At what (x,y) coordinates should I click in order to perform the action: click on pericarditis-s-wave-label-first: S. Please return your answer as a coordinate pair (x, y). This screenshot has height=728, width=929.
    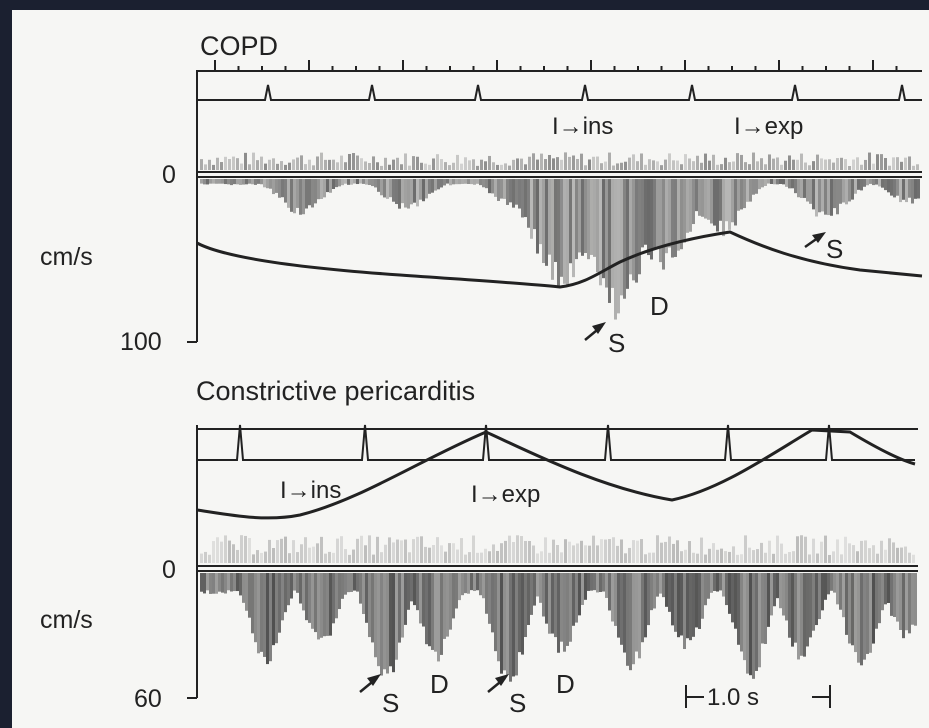
    Looking at the image, I should click on (390, 703).